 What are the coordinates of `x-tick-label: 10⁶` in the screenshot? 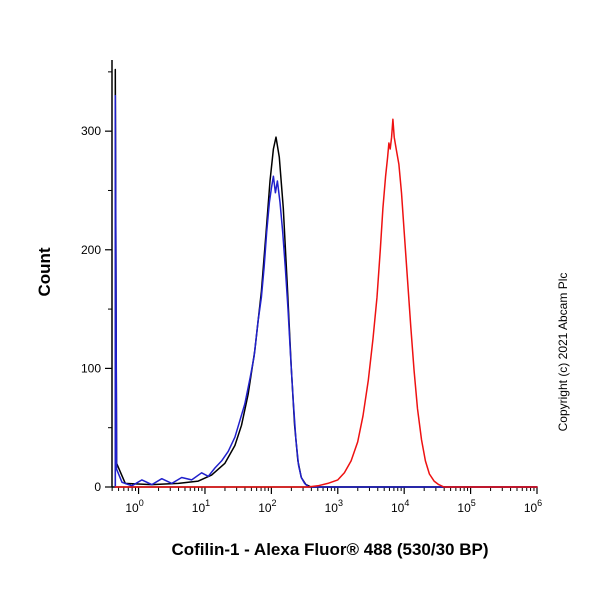 It's located at (533, 506).